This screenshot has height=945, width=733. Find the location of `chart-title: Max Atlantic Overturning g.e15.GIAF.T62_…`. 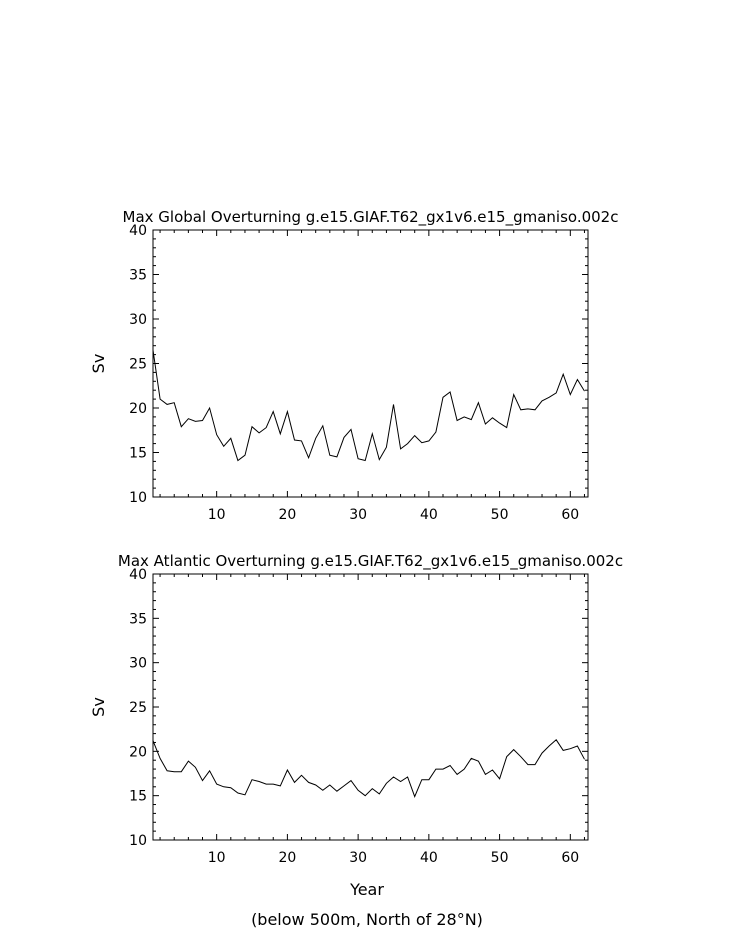

chart-title: Max Atlantic Overturning g.e15.GIAF.T62_… is located at coordinates (370, 561).